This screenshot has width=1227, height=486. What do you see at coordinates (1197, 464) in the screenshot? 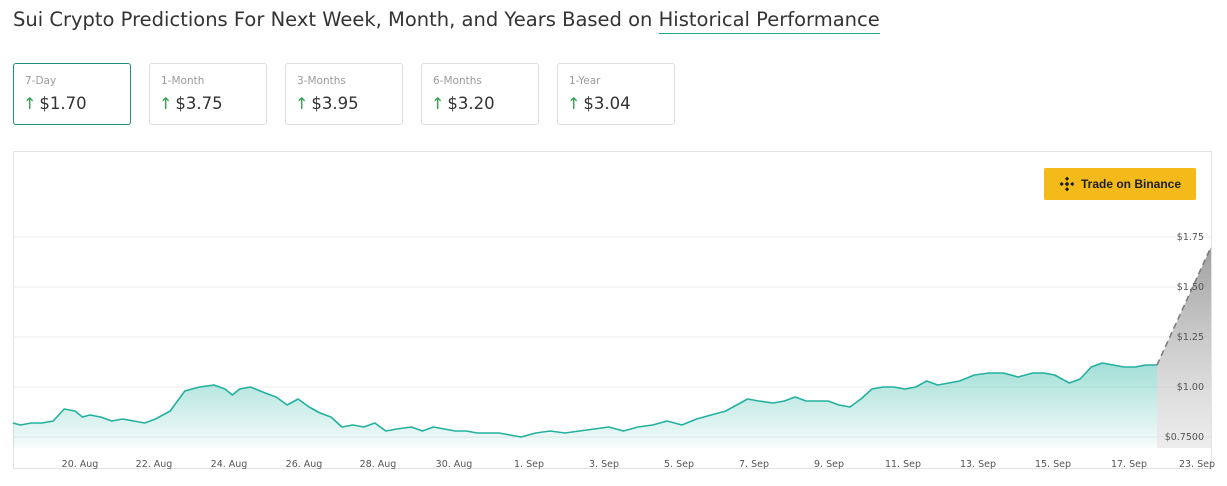
I see `x-tick-label: 23. Sep` at bounding box center [1197, 464].